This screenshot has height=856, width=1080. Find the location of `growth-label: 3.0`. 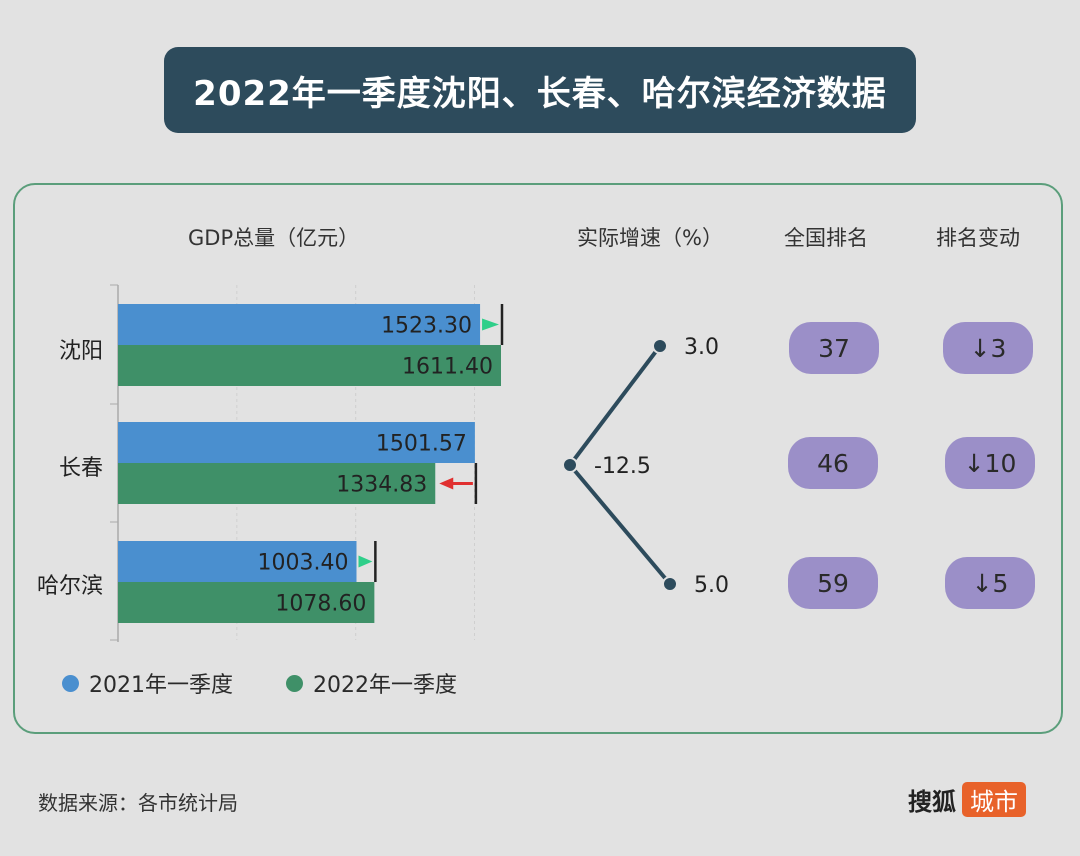

growth-label: 3.0 is located at coordinates (701, 347).